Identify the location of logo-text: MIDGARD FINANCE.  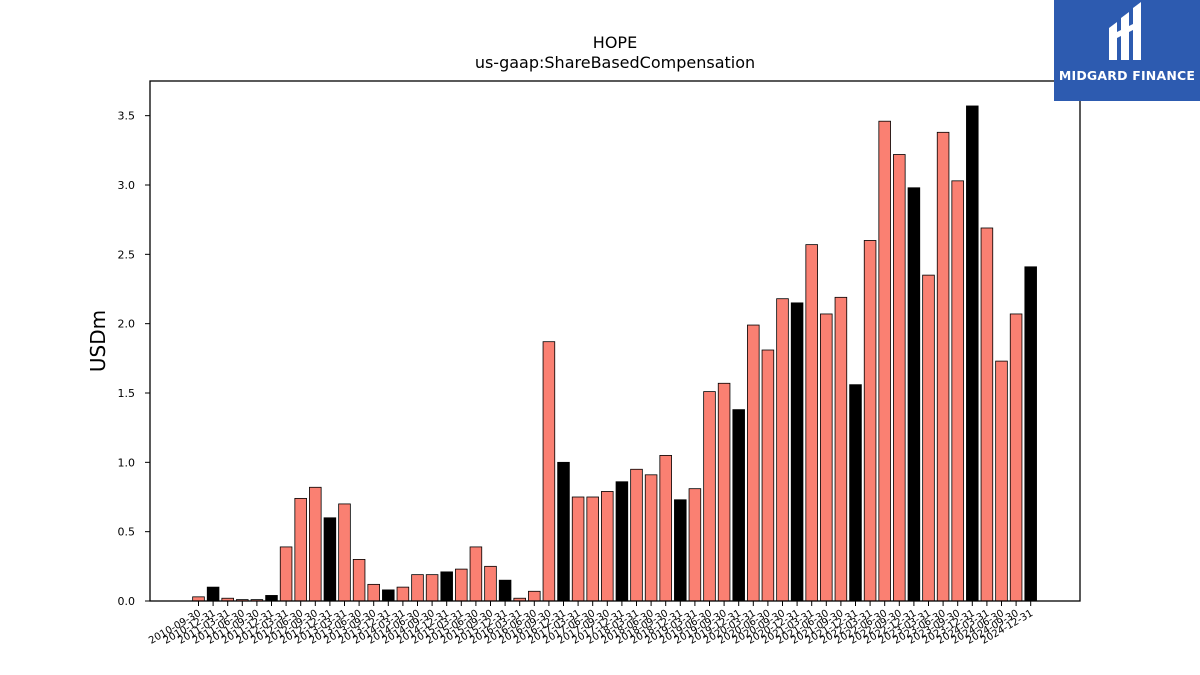
(1127, 75).